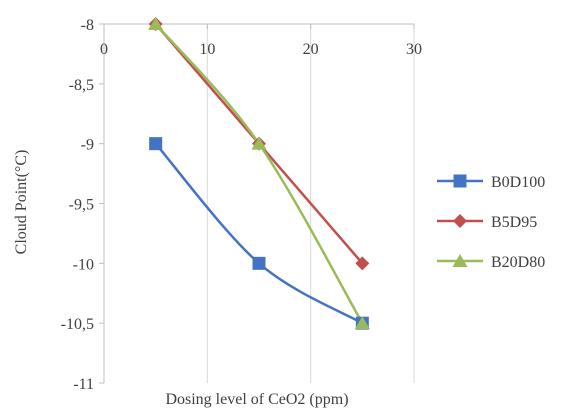 This screenshot has width=568, height=410. Describe the element at coordinates (514, 222) in the screenshot. I see `legend-label-B5D95: B5D95` at that location.